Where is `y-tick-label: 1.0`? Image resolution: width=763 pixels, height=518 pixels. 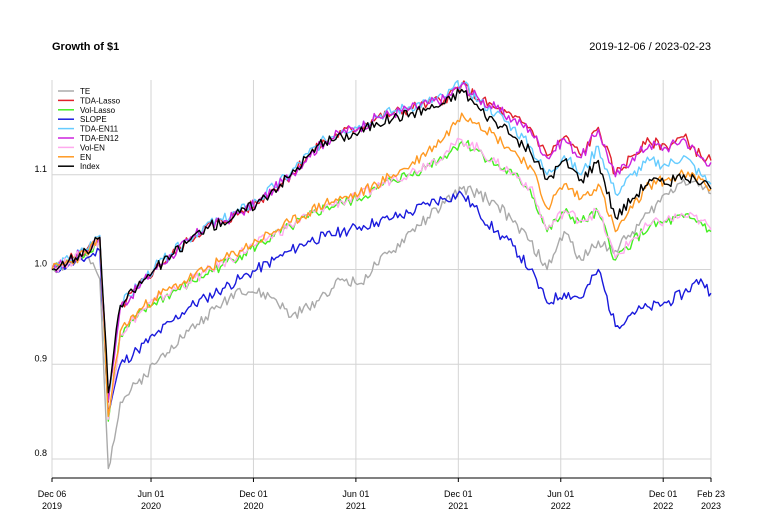 y-tick-label: 1.0 is located at coordinates (40, 264).